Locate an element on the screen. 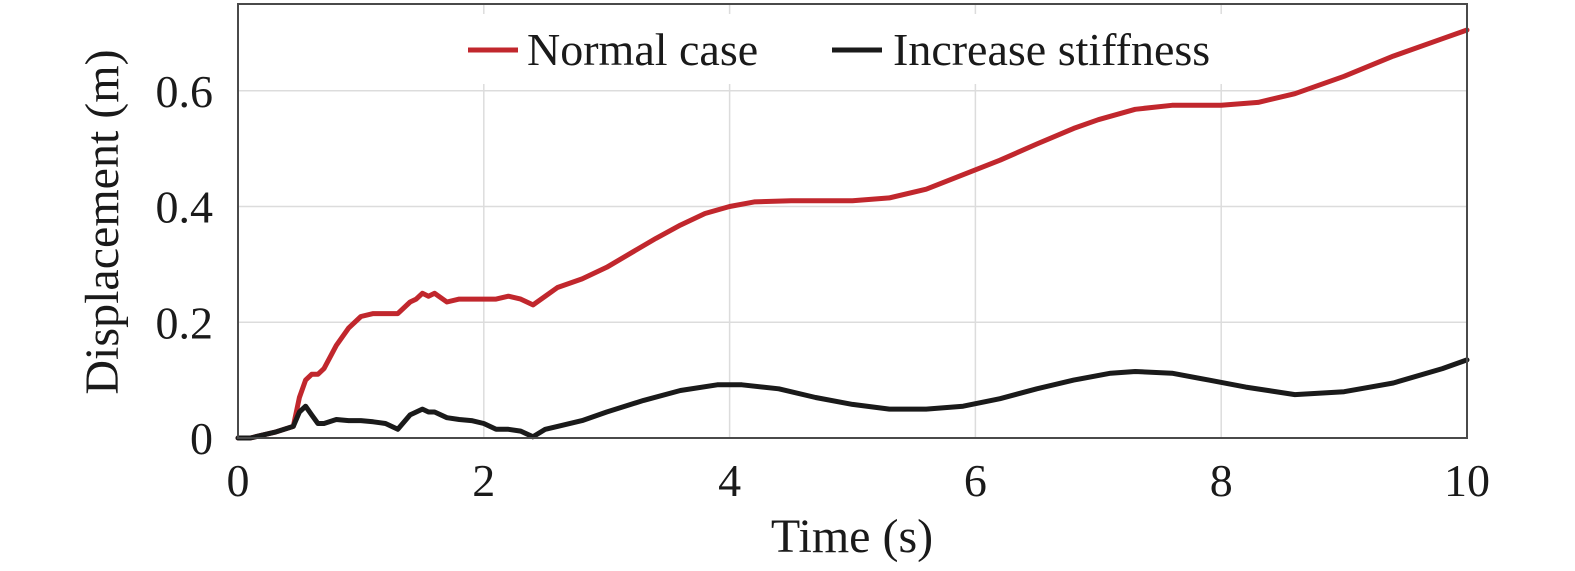 This screenshot has height=571, width=1575. y-tick-labels: 0 0.2 0.4 0.6 is located at coordinates (185, 265).